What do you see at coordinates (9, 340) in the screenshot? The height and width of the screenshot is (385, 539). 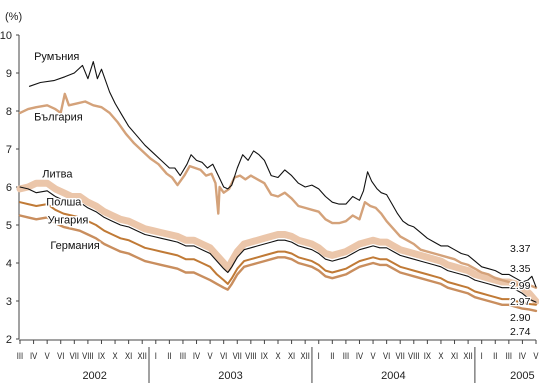 I see `y-tick-label: 2` at bounding box center [9, 340].